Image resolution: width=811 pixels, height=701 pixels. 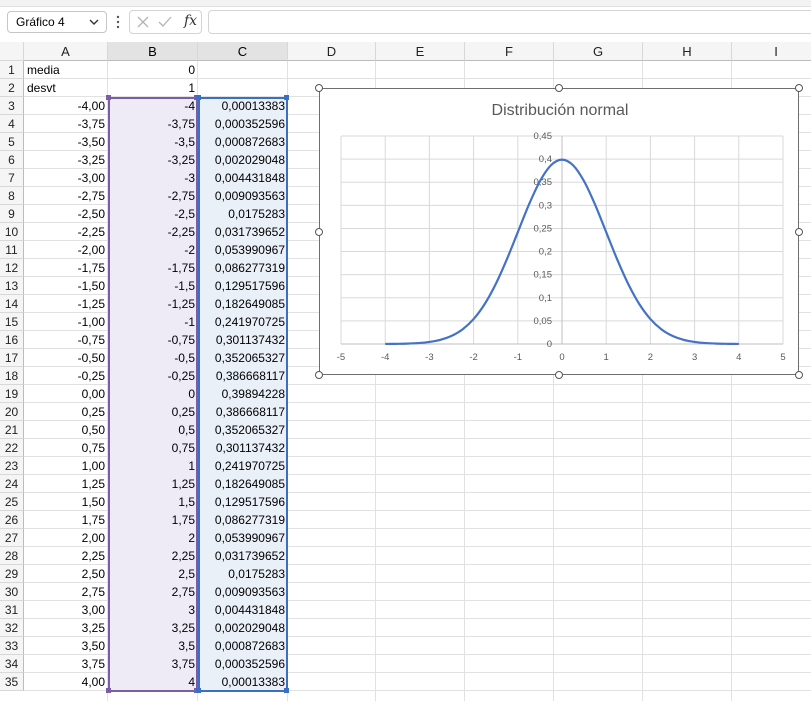 I want to click on cell-a19: 0,00, so click(x=93, y=394).